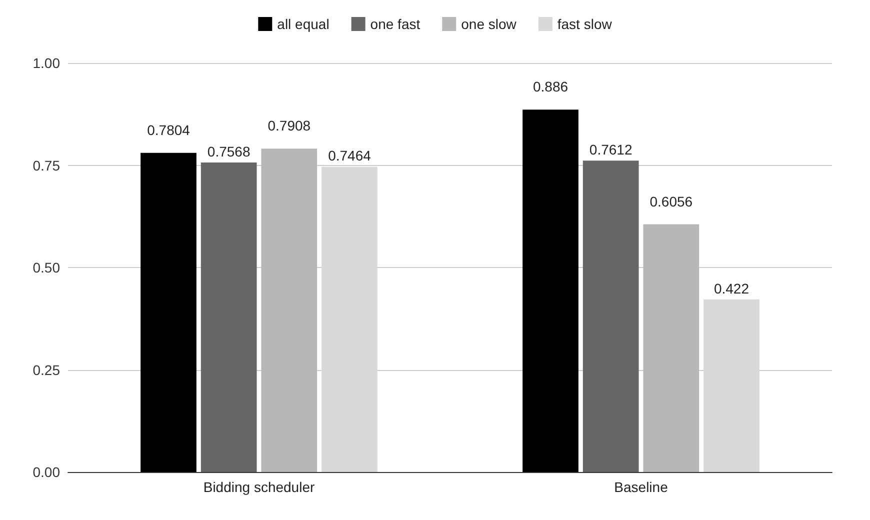  I want to click on x-tick-label: Baseline, so click(641, 487).